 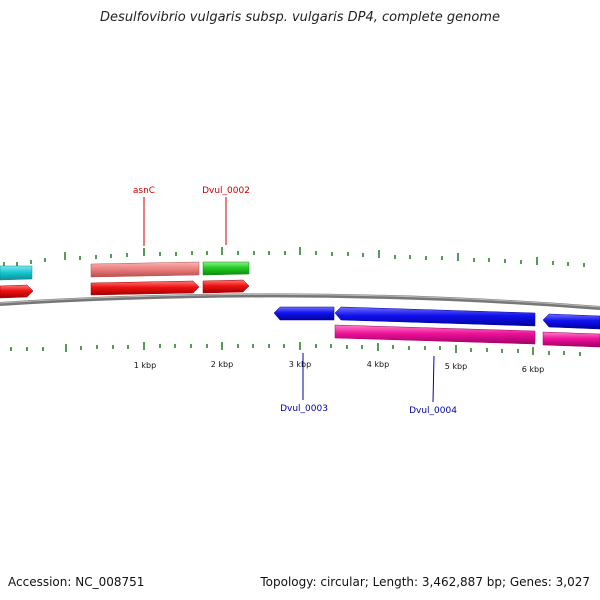 I want to click on gene-cyan-outer, so click(x=16, y=273).